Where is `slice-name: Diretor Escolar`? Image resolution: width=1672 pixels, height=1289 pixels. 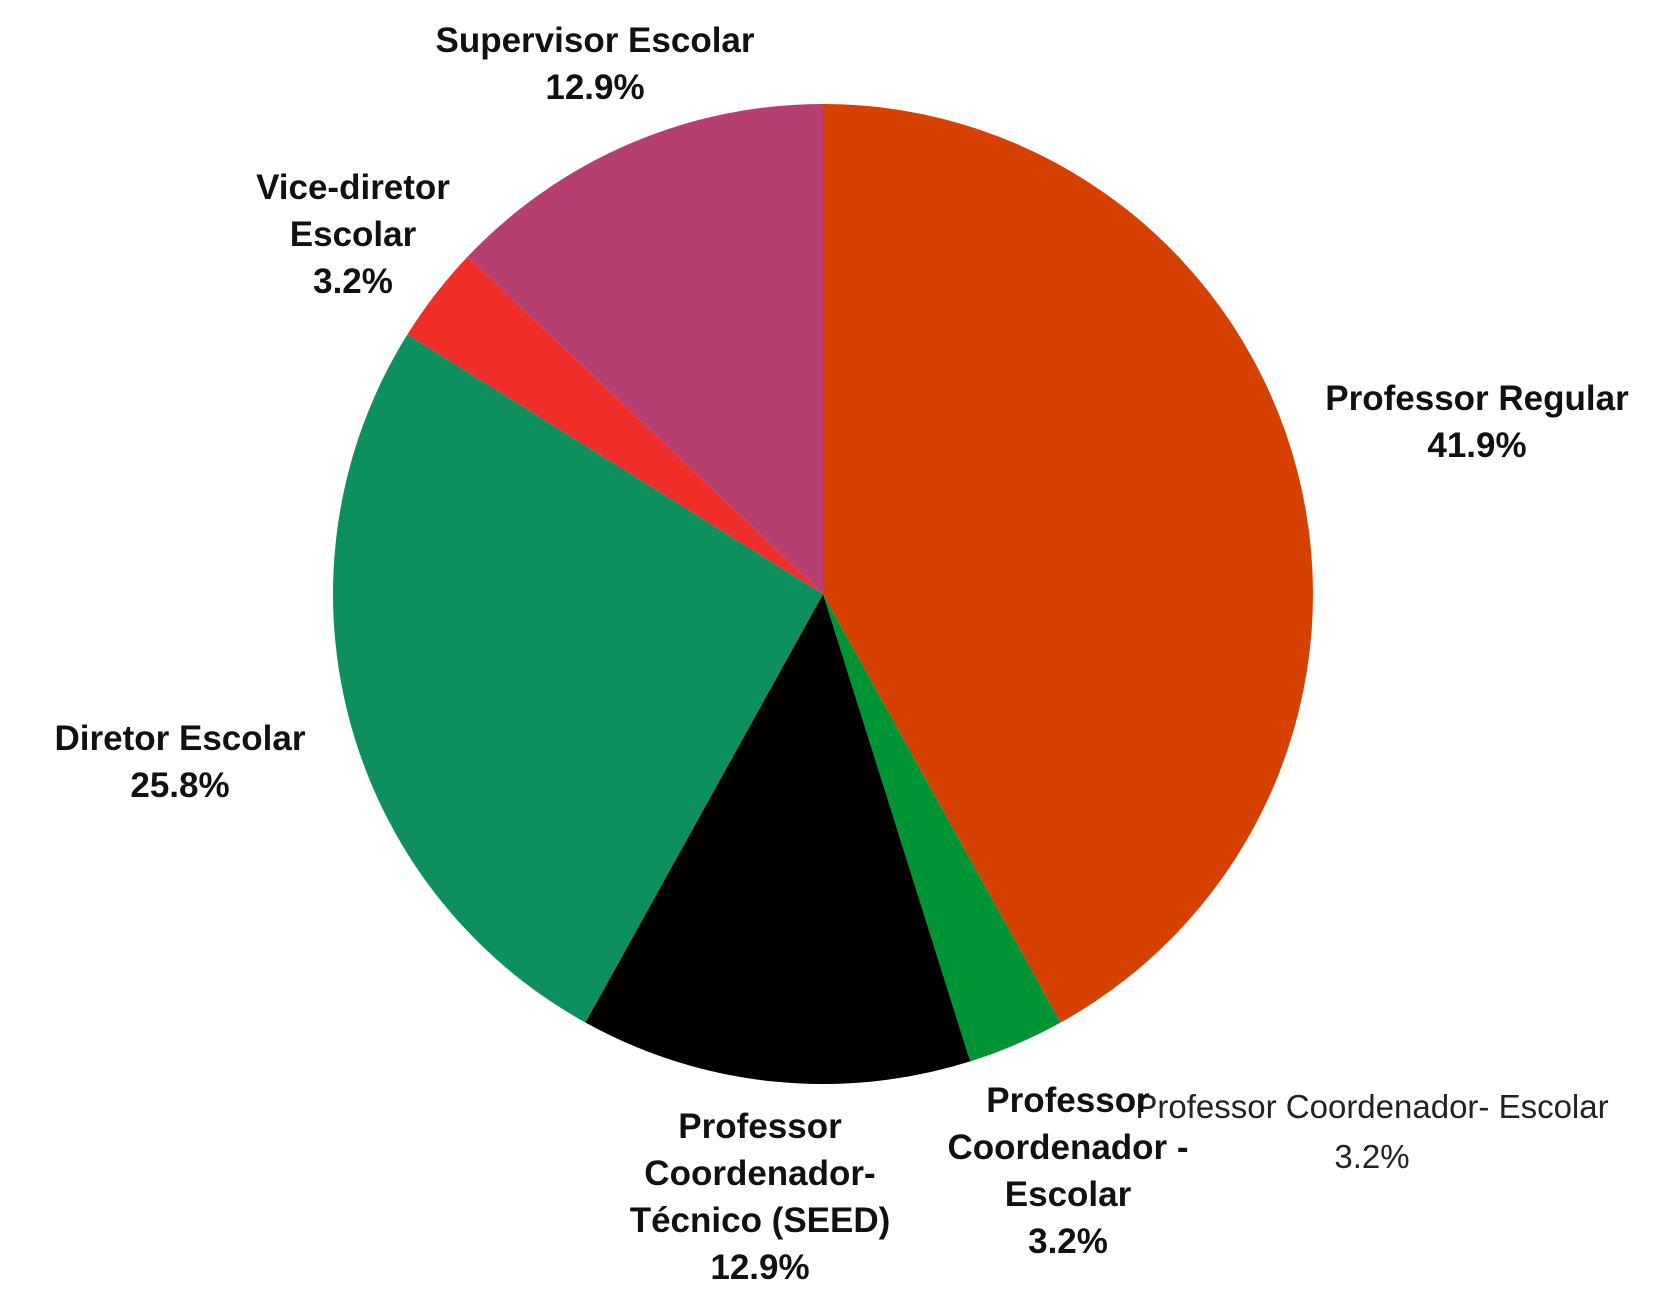
slice-name: Diretor Escolar is located at coordinates (180, 738).